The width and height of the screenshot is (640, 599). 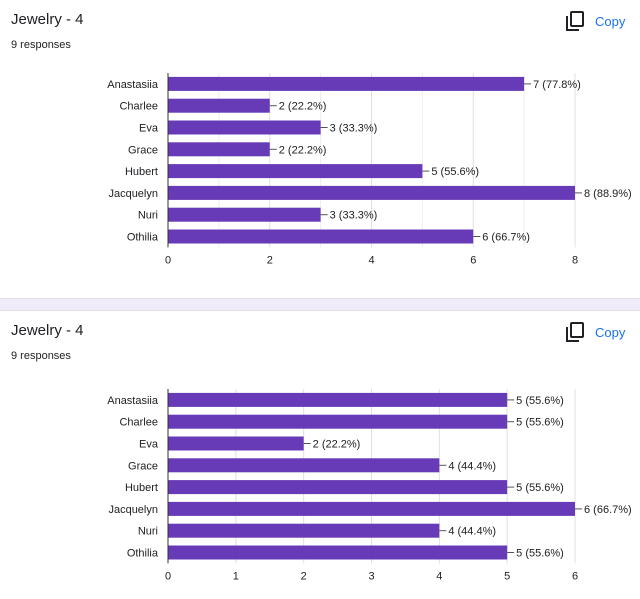 I want to click on x-tick-label: 3, so click(x=371, y=576).